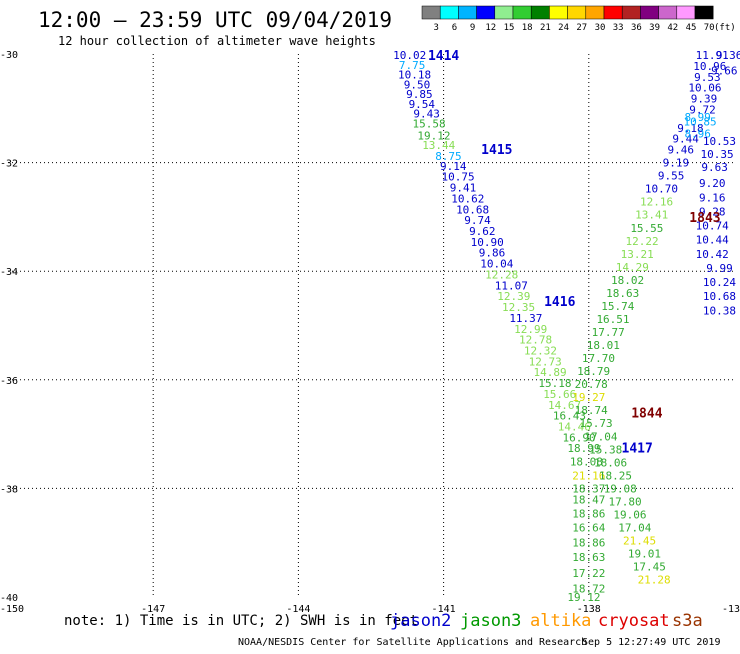 This screenshot has height=654, width=740. Describe the element at coordinates (535, 340) in the screenshot. I see `wave-height-label: 12.78` at that location.